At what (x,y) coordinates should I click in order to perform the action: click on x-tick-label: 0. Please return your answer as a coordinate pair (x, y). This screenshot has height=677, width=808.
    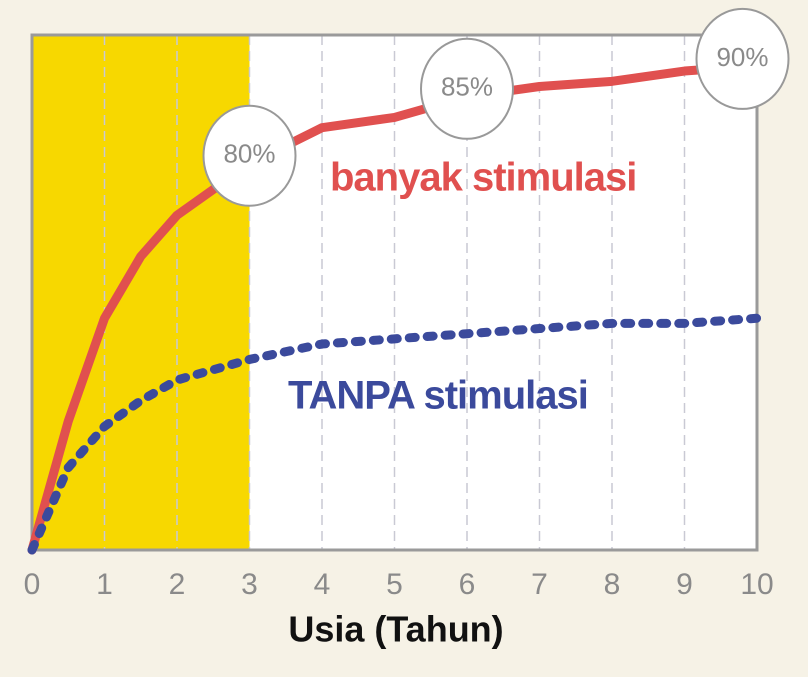
    Looking at the image, I should click on (32, 584).